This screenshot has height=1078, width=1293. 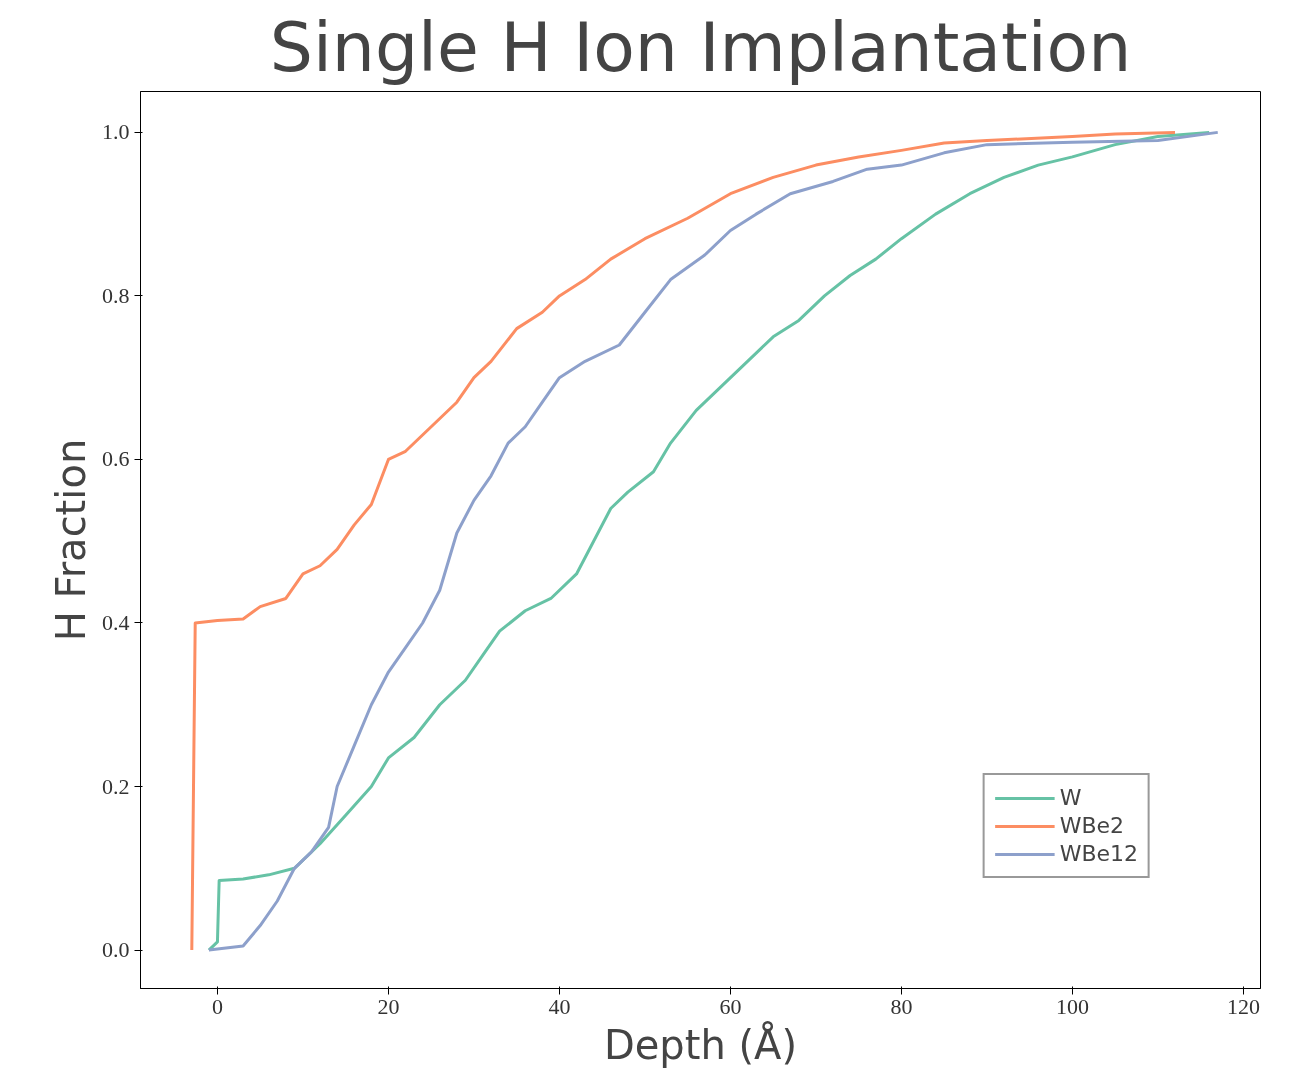 What do you see at coordinates (116, 459) in the screenshot?
I see `y-tick-label: 0.6` at bounding box center [116, 459].